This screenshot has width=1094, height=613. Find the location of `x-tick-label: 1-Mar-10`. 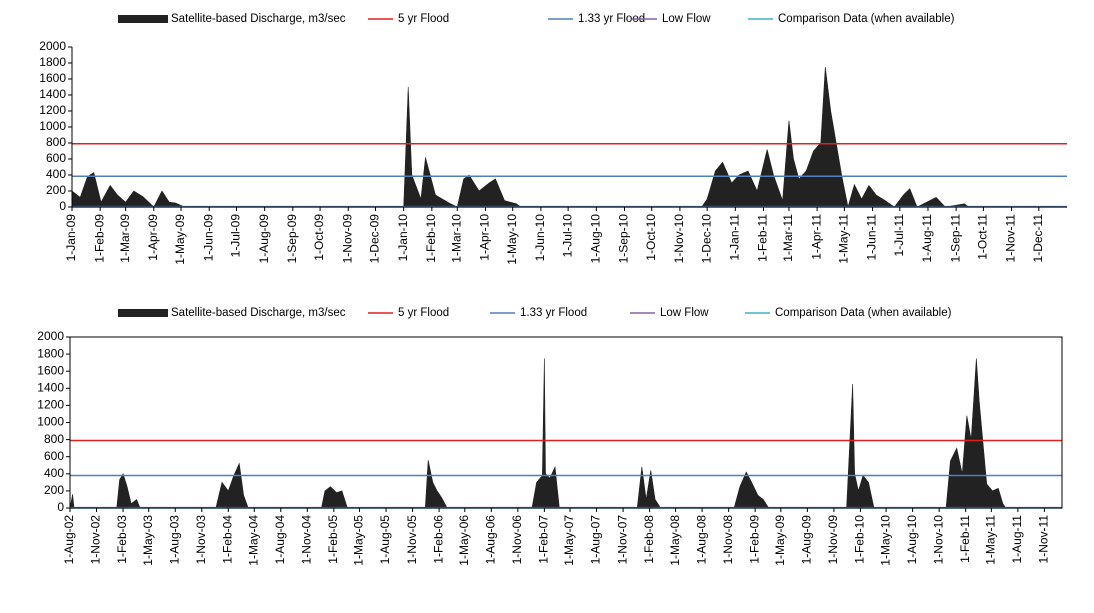

x-tick-label: 1-Mar-10 is located at coordinates (456, 238).